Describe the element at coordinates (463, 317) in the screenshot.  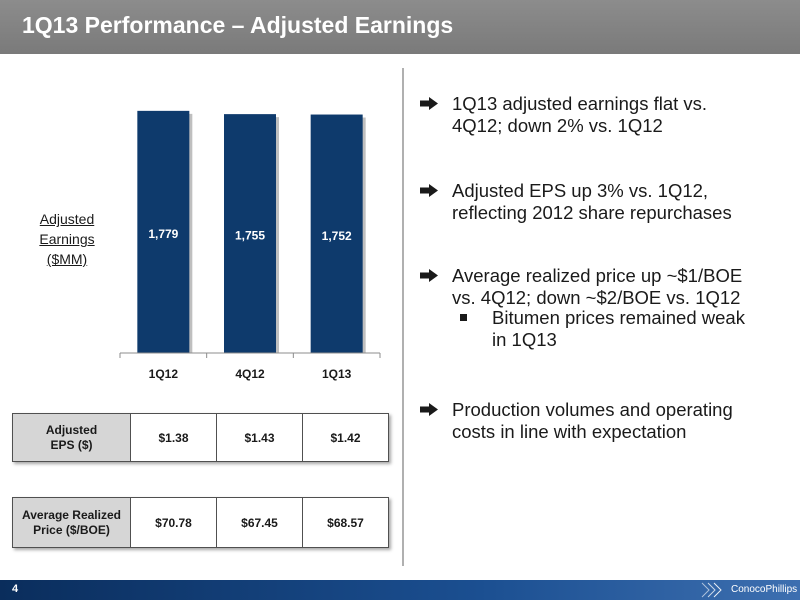
I see `square-bullet-icon` at that location.